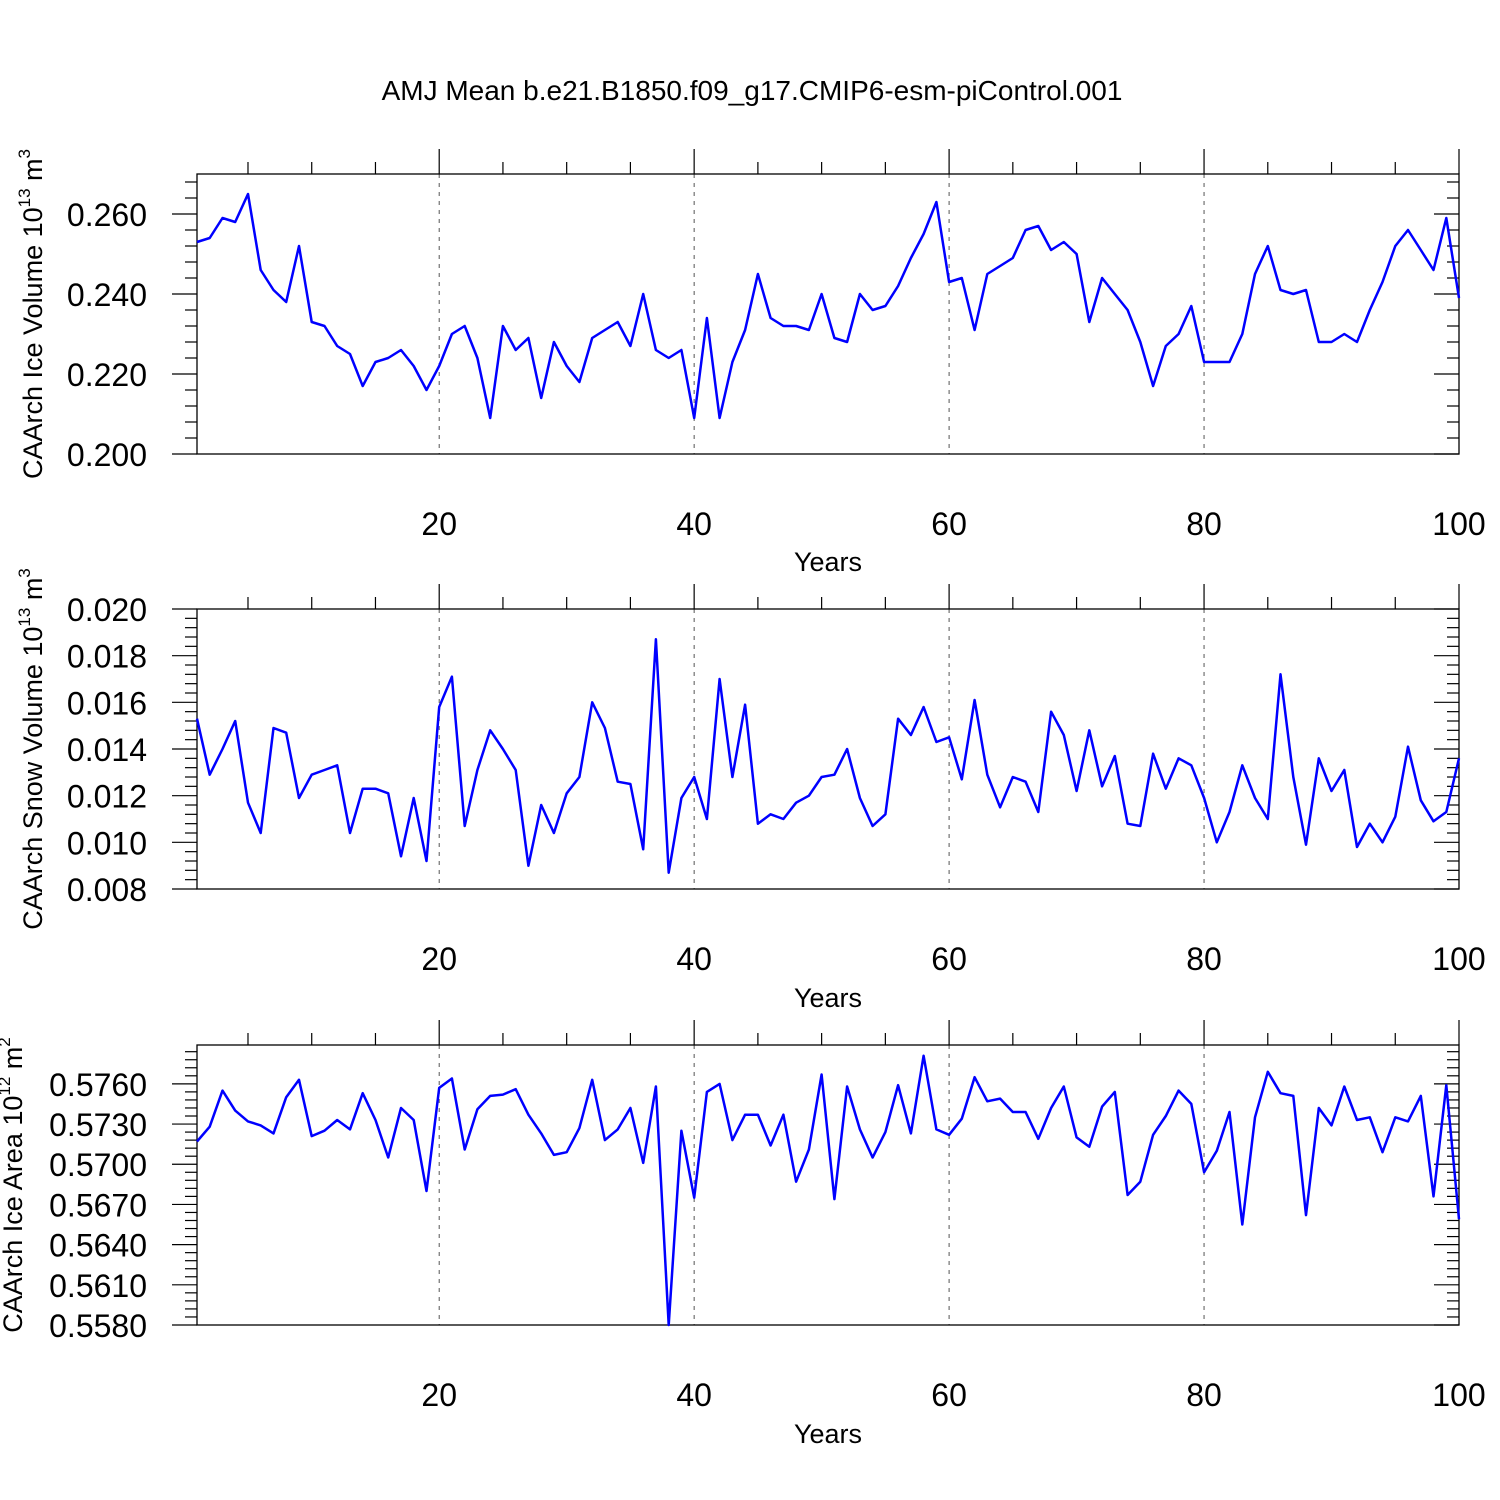 This screenshot has width=1500, height=1500. Describe the element at coordinates (98, 1326) in the screenshot. I see `y-tick-label: 0.5580` at that location.